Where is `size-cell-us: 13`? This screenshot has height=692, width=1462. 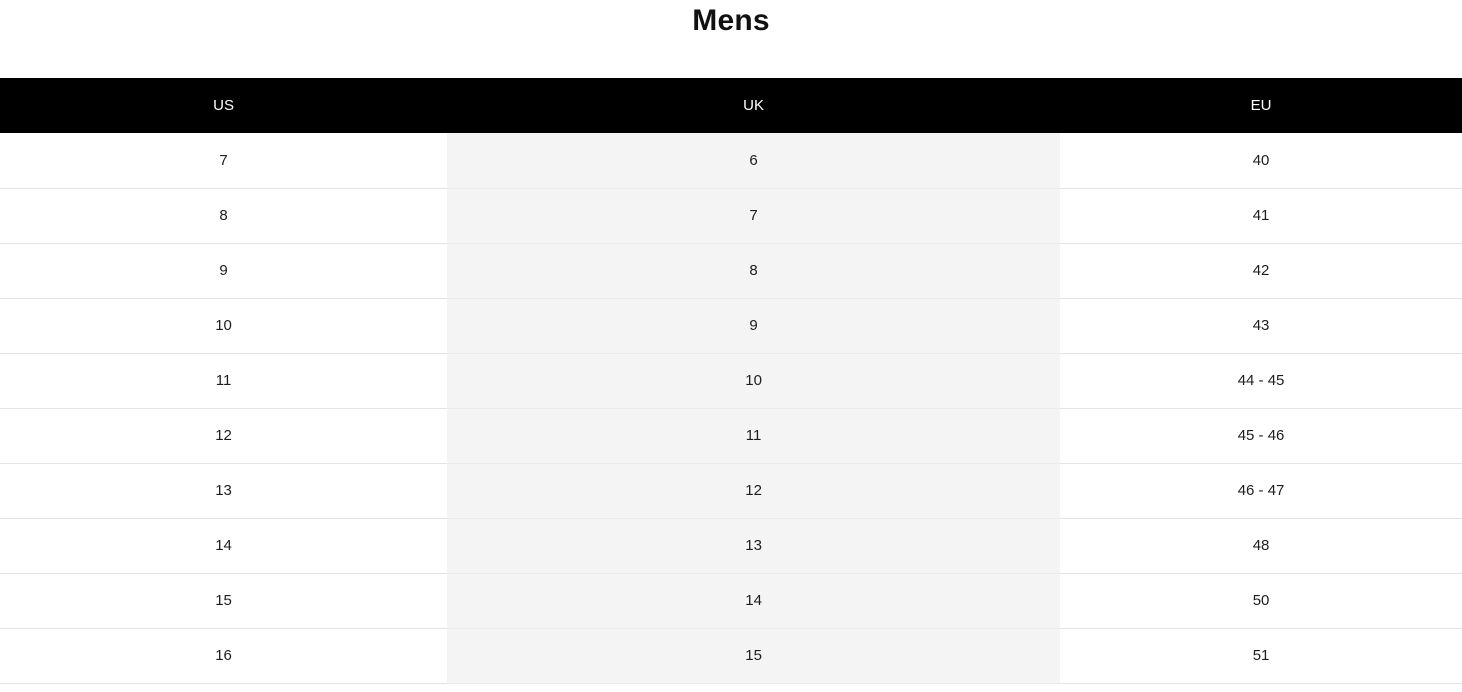
size-cell-us: 13 is located at coordinates (224, 491).